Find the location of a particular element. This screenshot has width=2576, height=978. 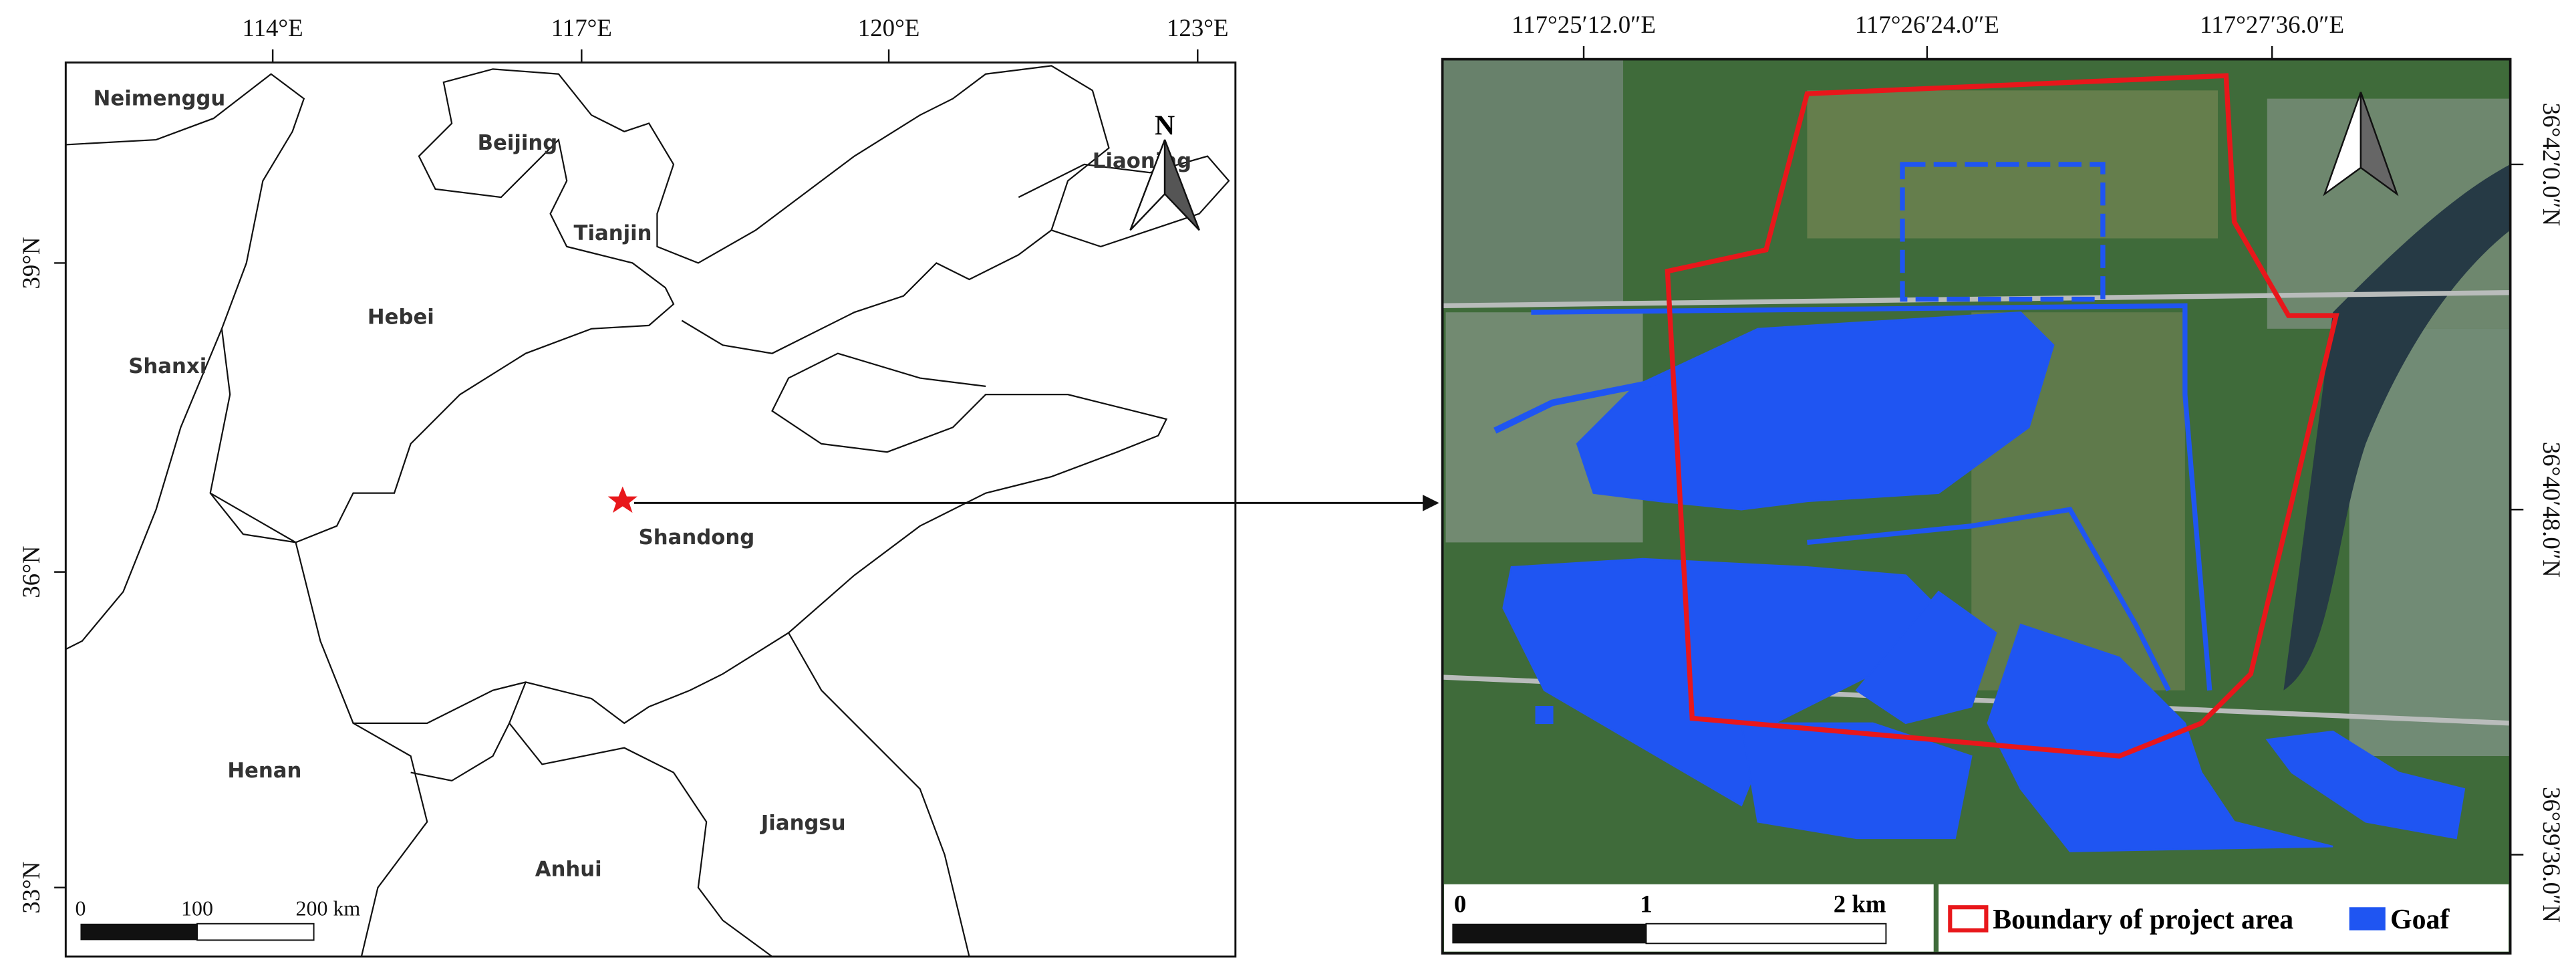

road is located at coordinates (1976, 299).